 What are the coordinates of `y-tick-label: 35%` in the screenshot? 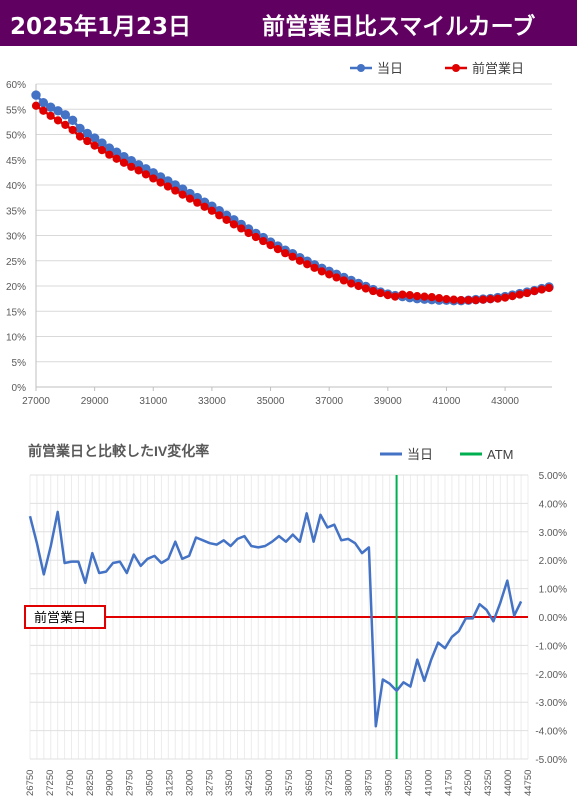 It's located at (16, 211).